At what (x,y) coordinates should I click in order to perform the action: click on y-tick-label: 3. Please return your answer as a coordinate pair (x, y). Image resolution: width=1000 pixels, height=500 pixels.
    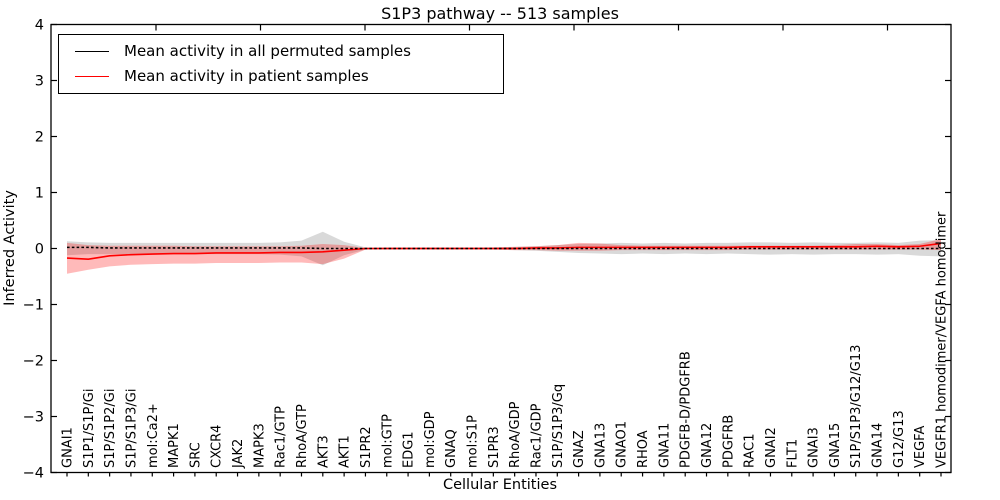
    Looking at the image, I should click on (39, 82).